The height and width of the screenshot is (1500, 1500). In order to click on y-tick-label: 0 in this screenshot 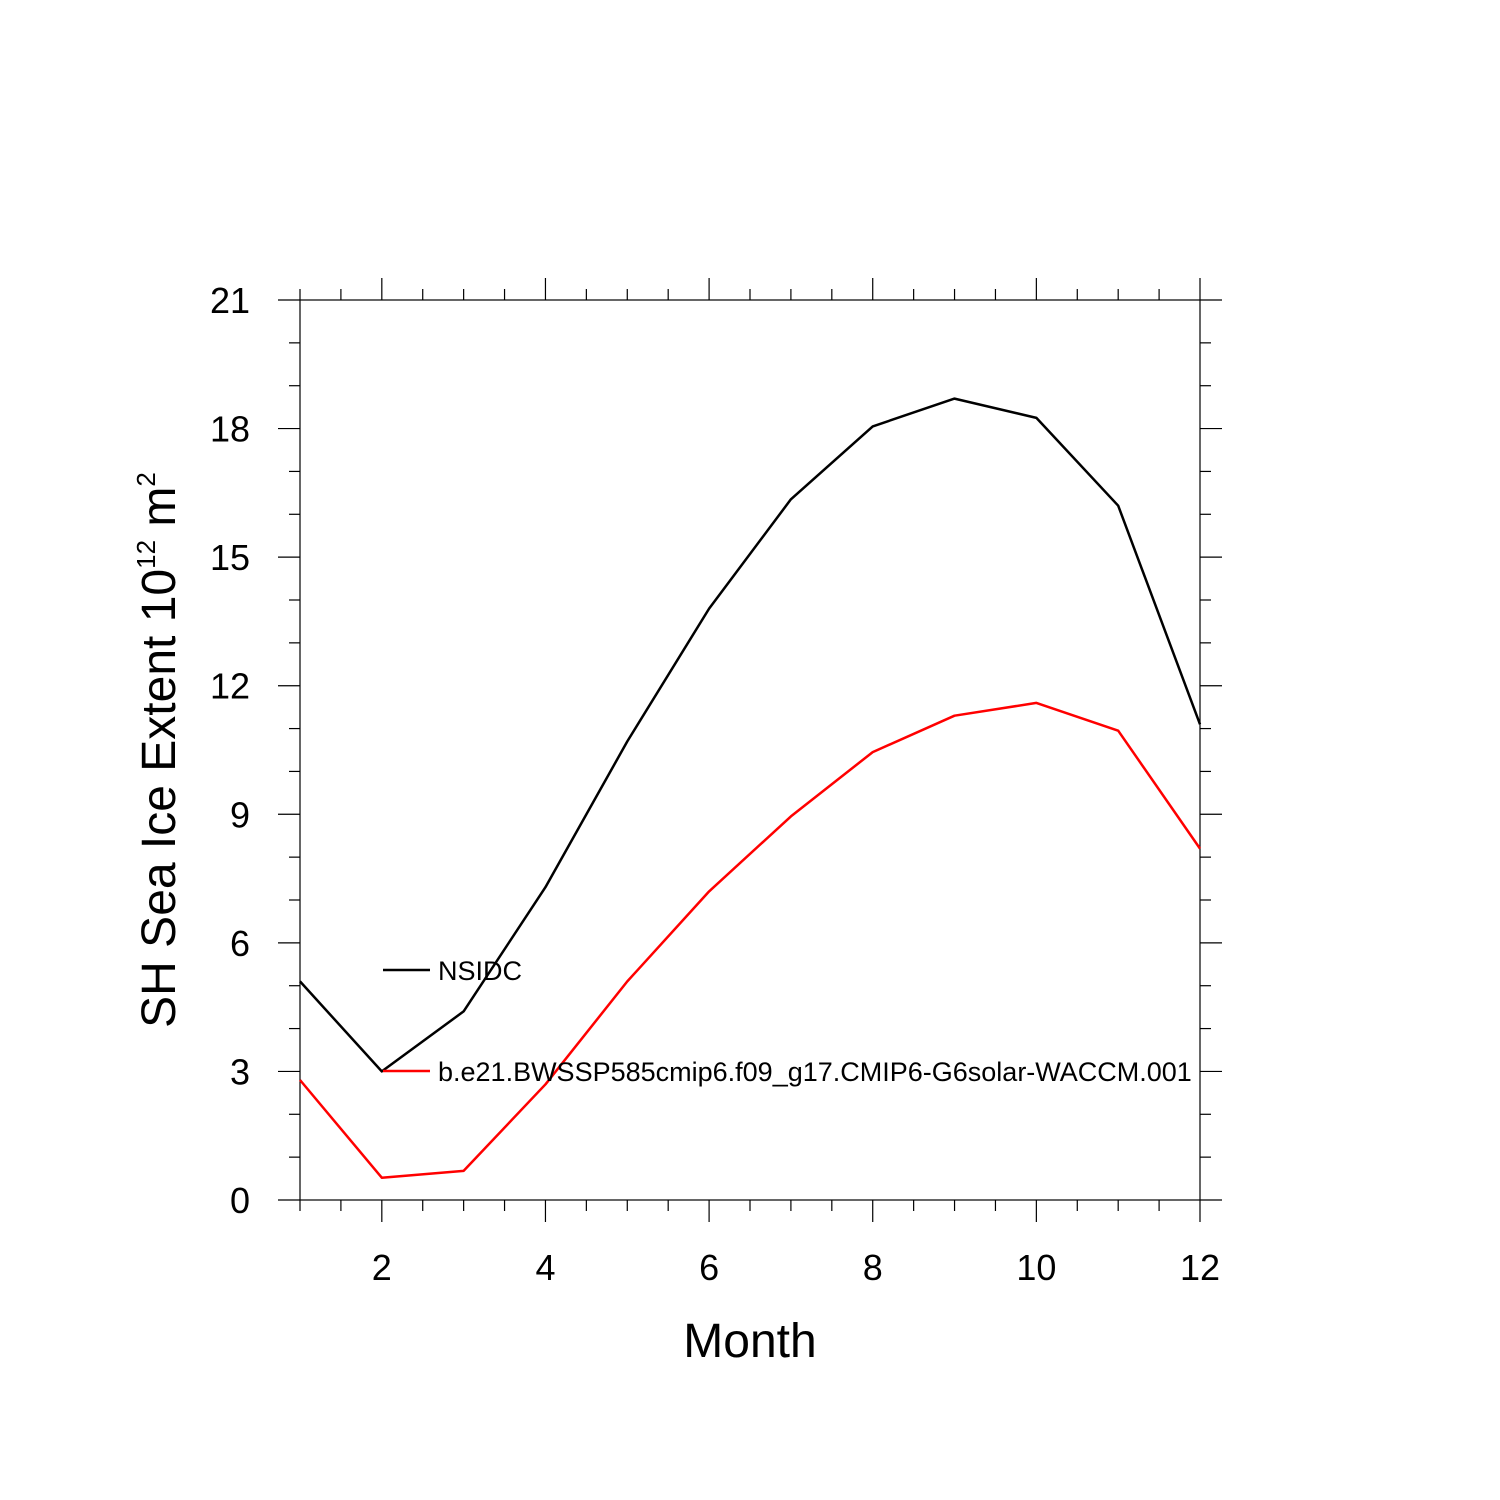, I will do `click(240, 1200)`.